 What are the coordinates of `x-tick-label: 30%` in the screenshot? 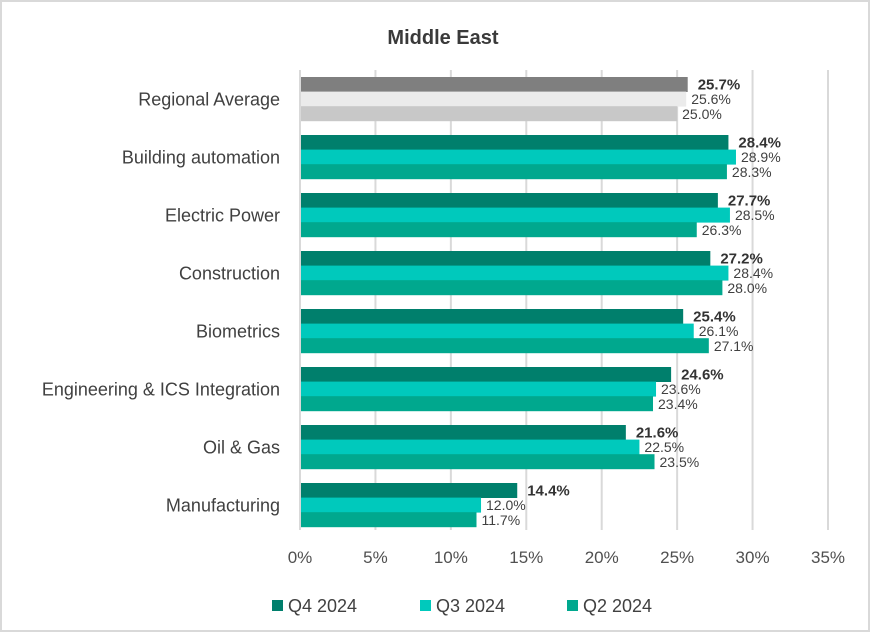 It's located at (753, 557).